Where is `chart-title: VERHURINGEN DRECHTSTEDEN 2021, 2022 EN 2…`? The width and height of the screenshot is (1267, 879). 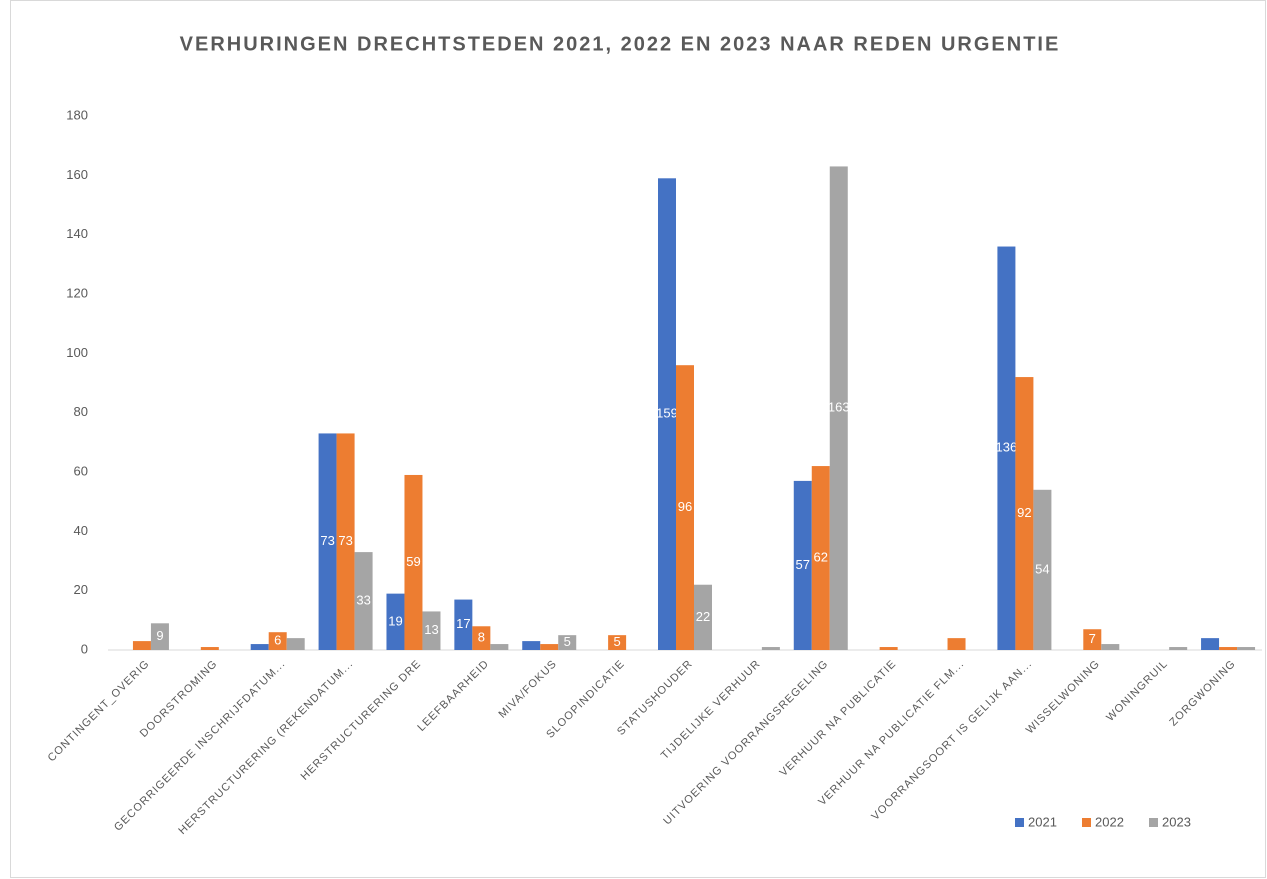 chart-title: VERHURINGEN DRECHTSTEDEN 2021, 2022 EN 2… is located at coordinates (620, 44).